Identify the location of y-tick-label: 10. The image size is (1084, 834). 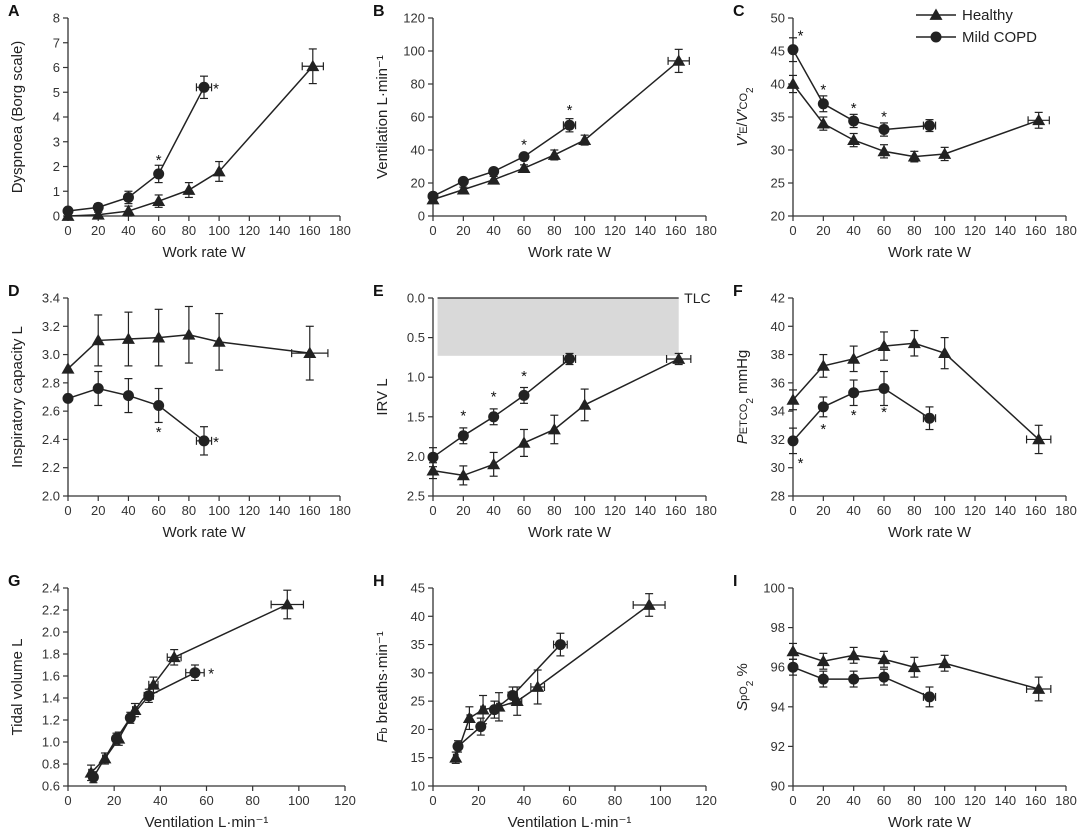
(418, 786).